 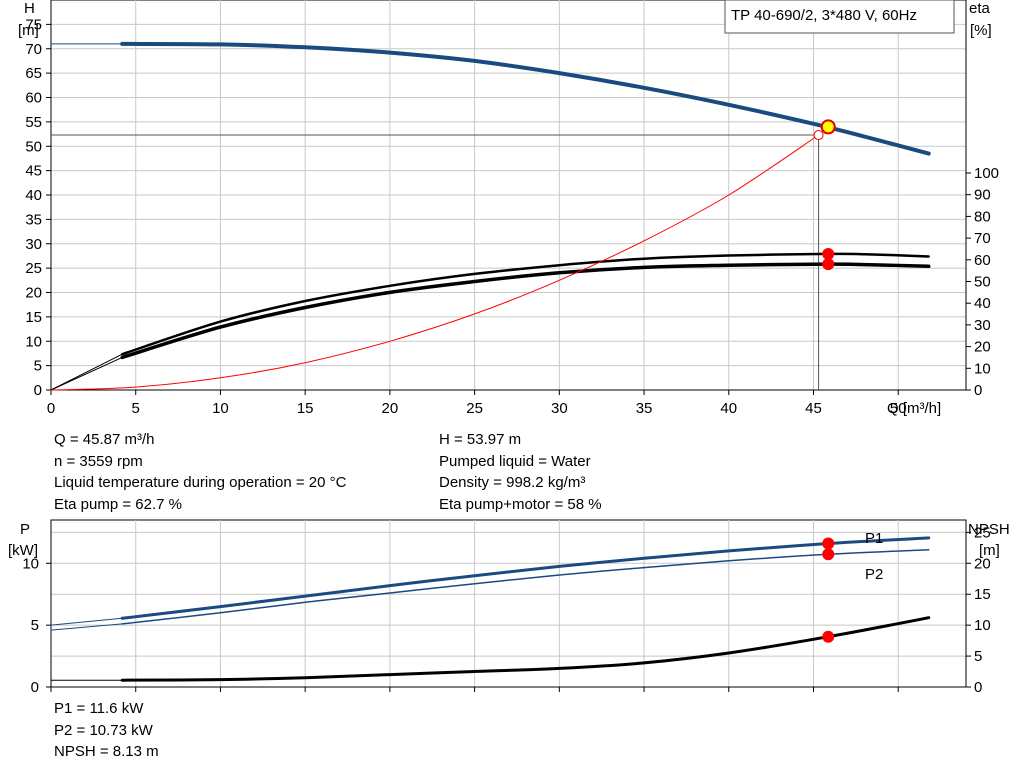 I want to click on y-left-tick-label: 35, so click(x=33, y=219).